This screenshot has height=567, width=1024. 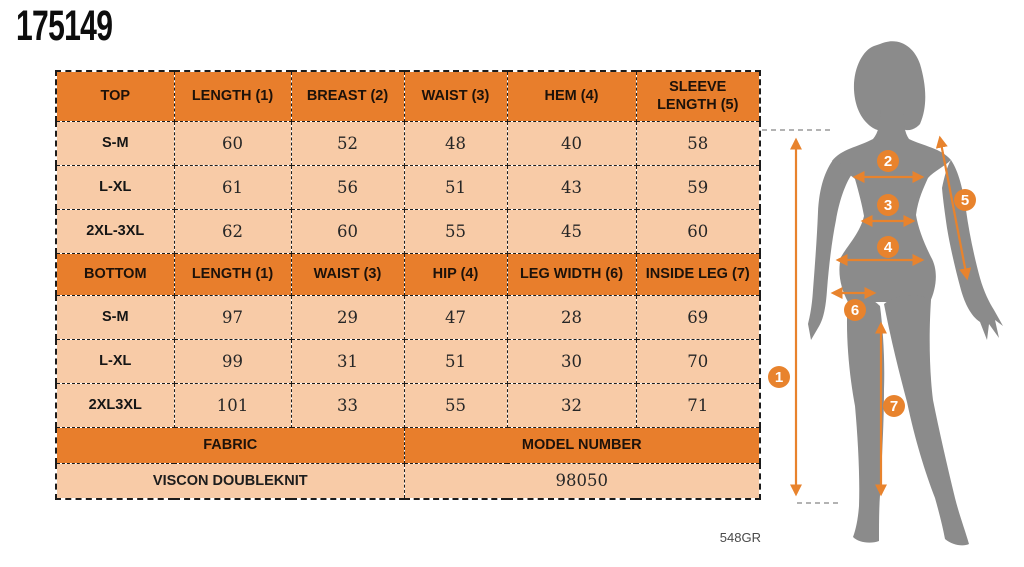 I want to click on bottom-header-cell: BOTTOM, so click(x=115, y=274).